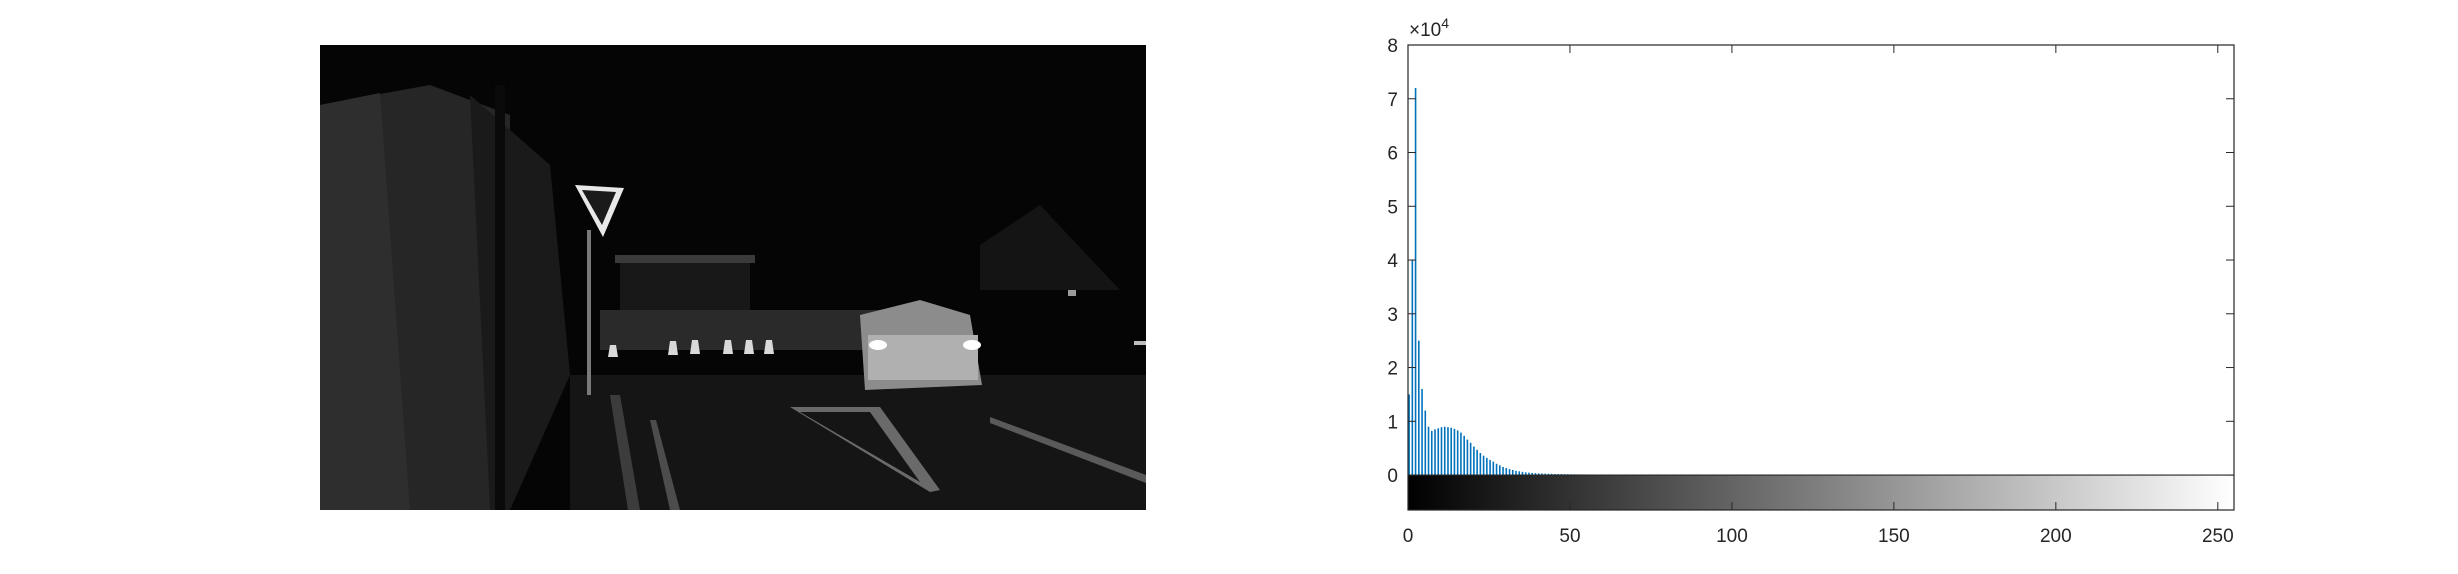 This screenshot has height=574, width=2458. Describe the element at coordinates (1821, 492) in the screenshot. I see `grayscale-colorbar` at that location.